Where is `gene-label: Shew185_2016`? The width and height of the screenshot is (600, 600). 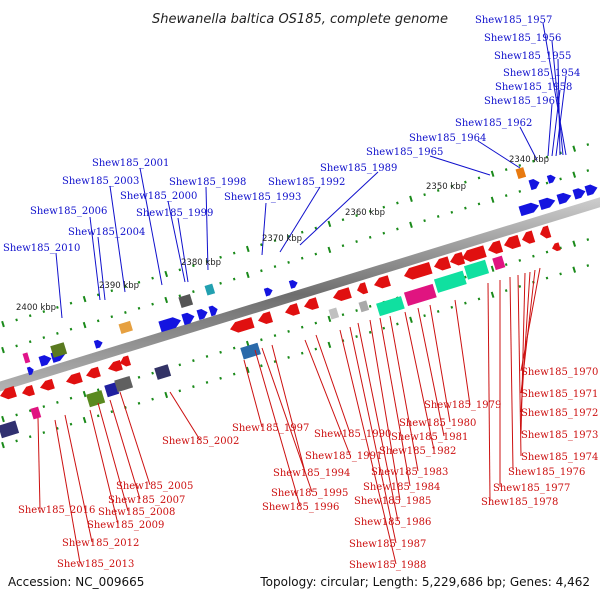
gene-label: Shew185_2016 is located at coordinates (56, 510).